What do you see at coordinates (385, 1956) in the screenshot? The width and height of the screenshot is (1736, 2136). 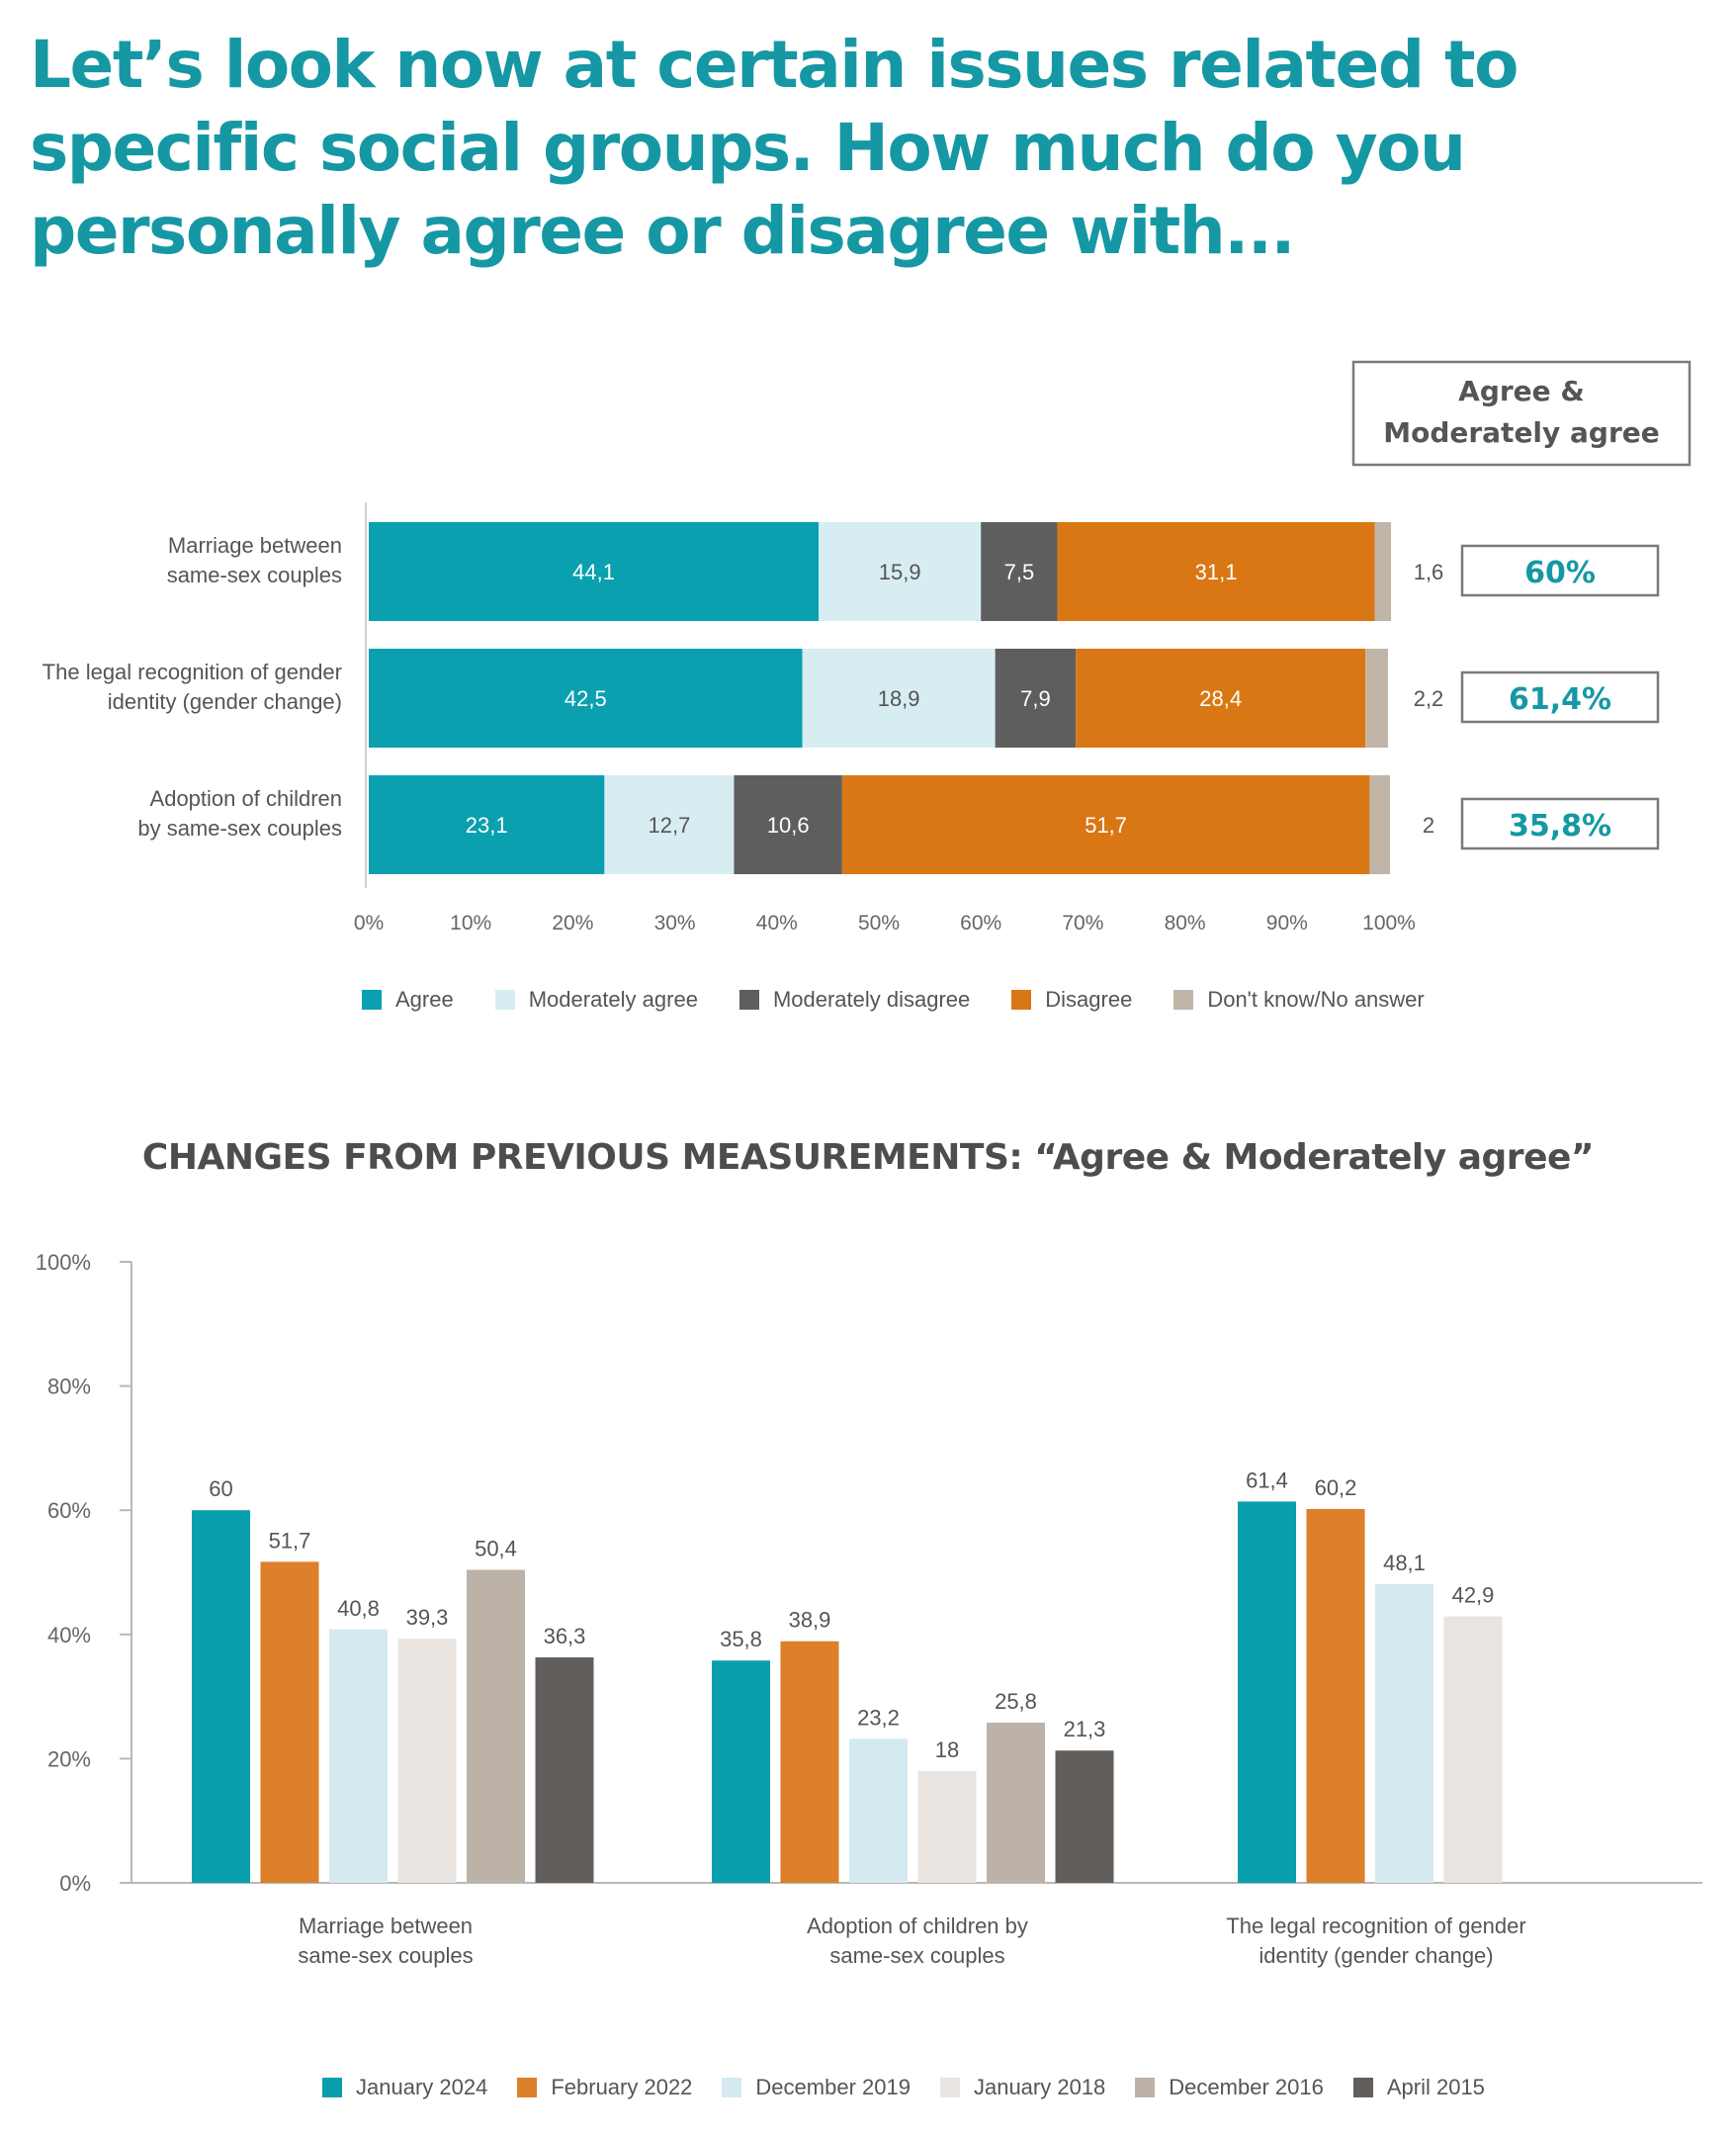 I see `category-label-0-line-1: same-sex couples` at bounding box center [385, 1956].